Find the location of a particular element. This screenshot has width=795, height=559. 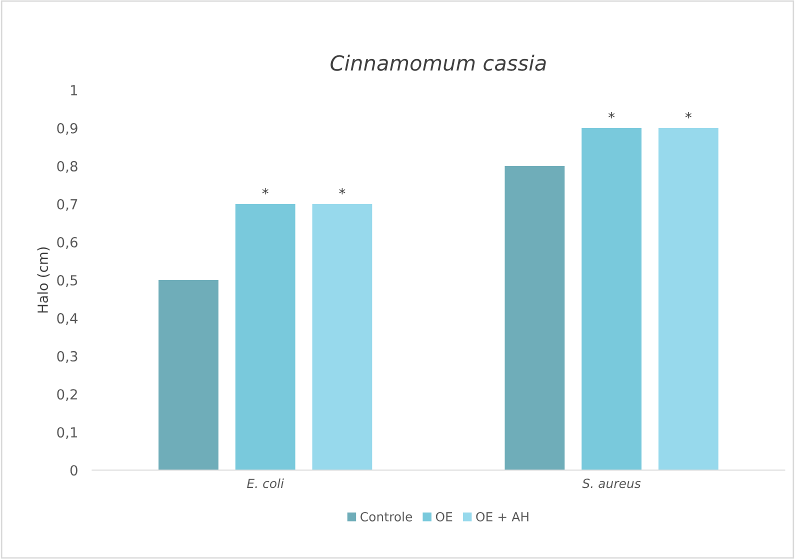

y-tick-label: 0,4 is located at coordinates (67, 319).